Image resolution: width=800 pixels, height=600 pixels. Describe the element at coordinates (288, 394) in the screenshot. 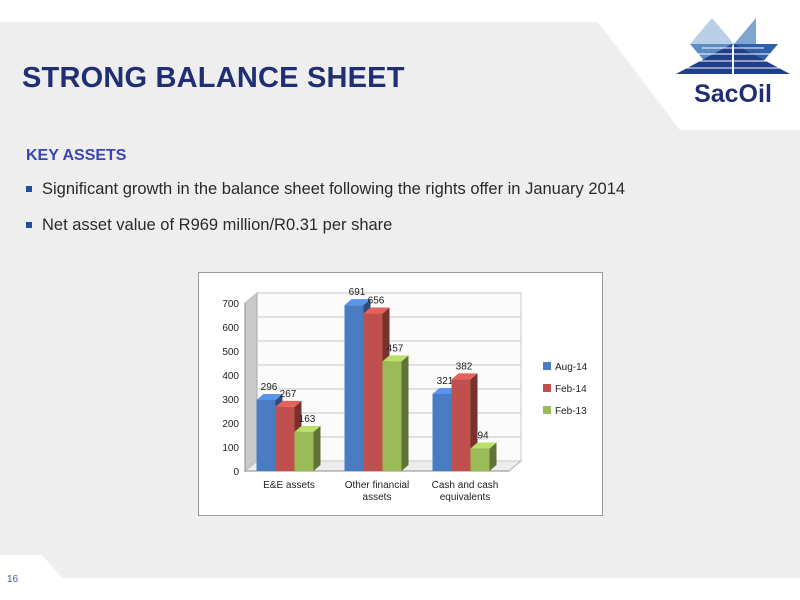

I see `data-label: 267` at that location.